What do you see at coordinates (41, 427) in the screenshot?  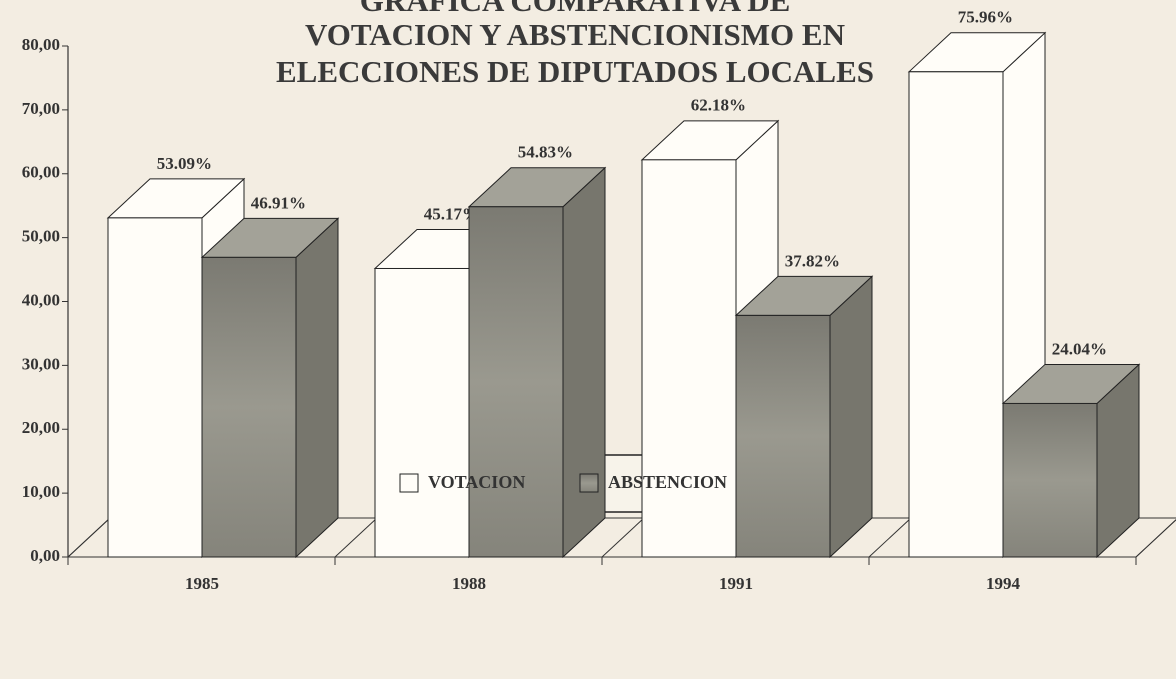 I see `y-tick-label: 20,00` at bounding box center [41, 427].